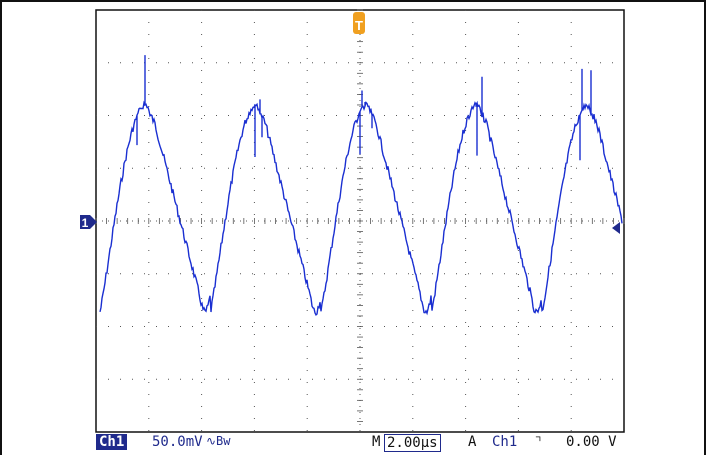  What do you see at coordinates (112, 442) in the screenshot?
I see `channel-badge: Ch1` at bounding box center [112, 442].